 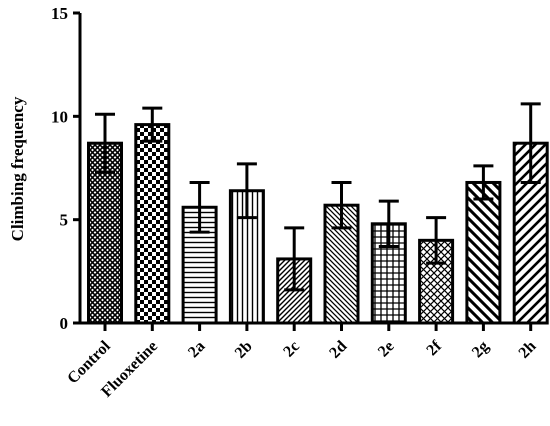 What do you see at coordinates (64, 220) in the screenshot?
I see `y-tick-label: 5` at bounding box center [64, 220].